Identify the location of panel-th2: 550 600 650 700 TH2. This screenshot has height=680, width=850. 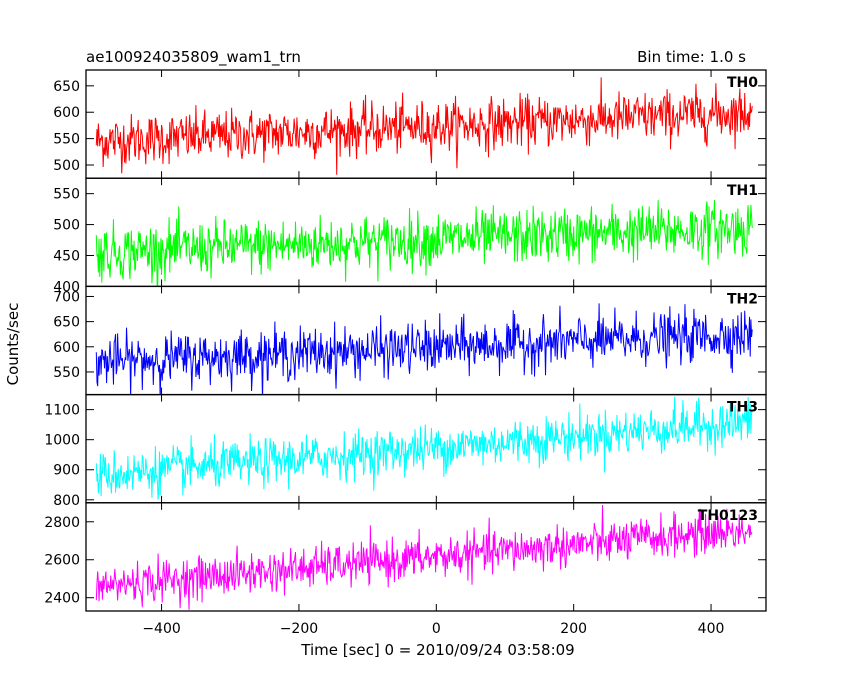
(410, 340).